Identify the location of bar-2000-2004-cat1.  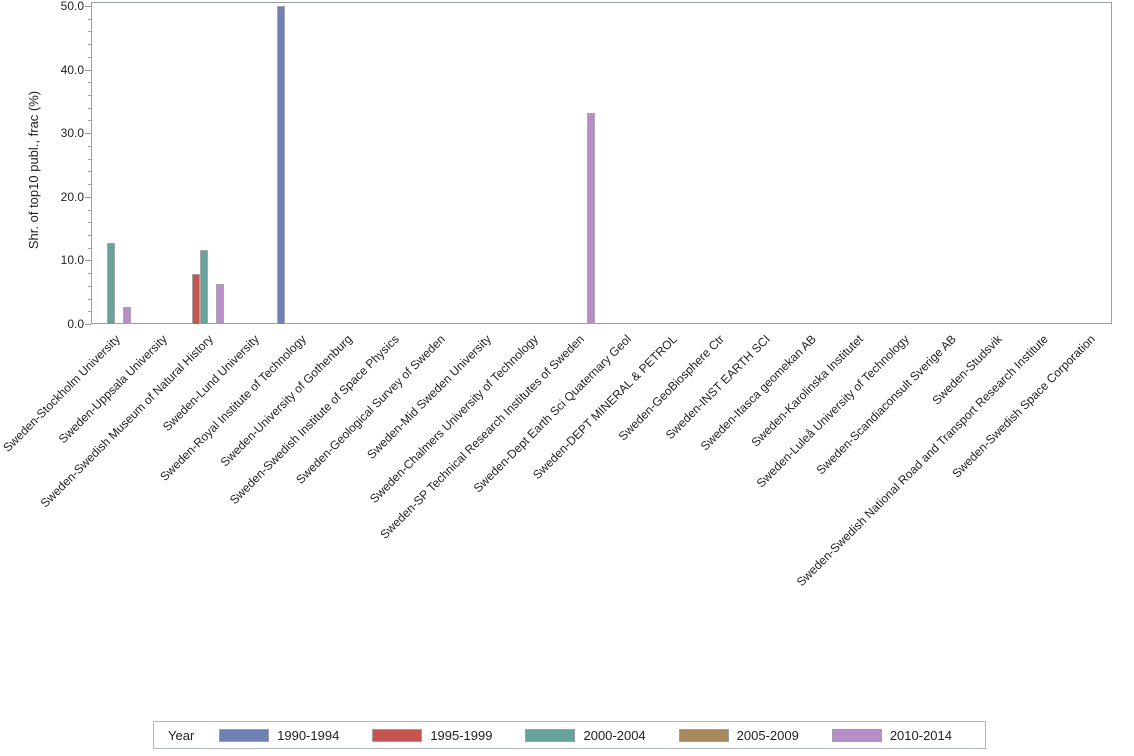
(111, 283).